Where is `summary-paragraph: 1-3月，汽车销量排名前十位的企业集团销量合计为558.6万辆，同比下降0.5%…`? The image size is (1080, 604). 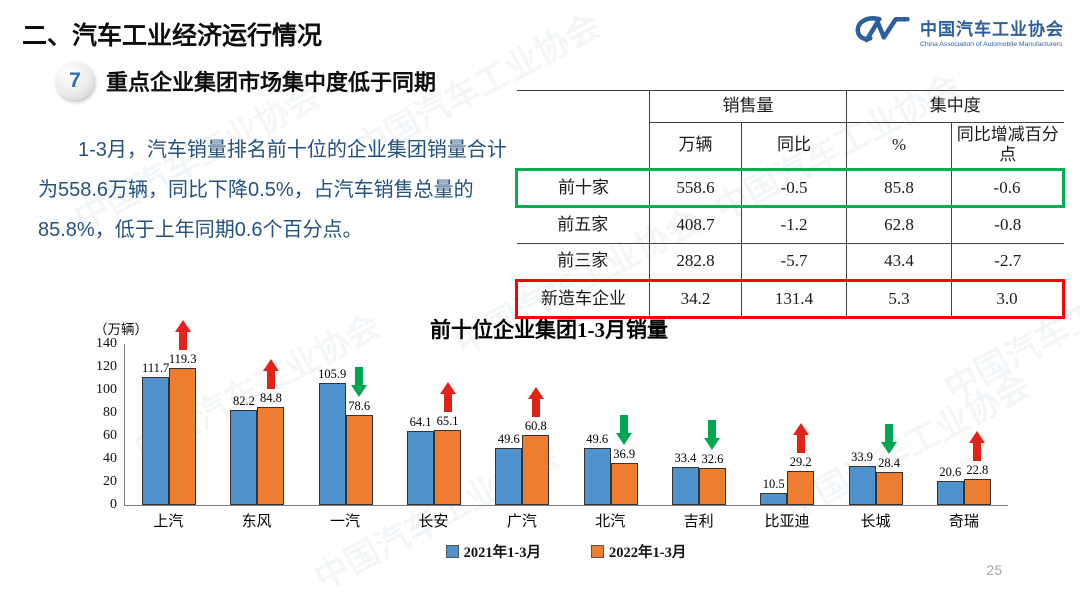 summary-paragraph: 1-3月，汽车销量排名前十位的企业集团销量合计为558.6万辆，同比下降0.5%… is located at coordinates (272, 190).